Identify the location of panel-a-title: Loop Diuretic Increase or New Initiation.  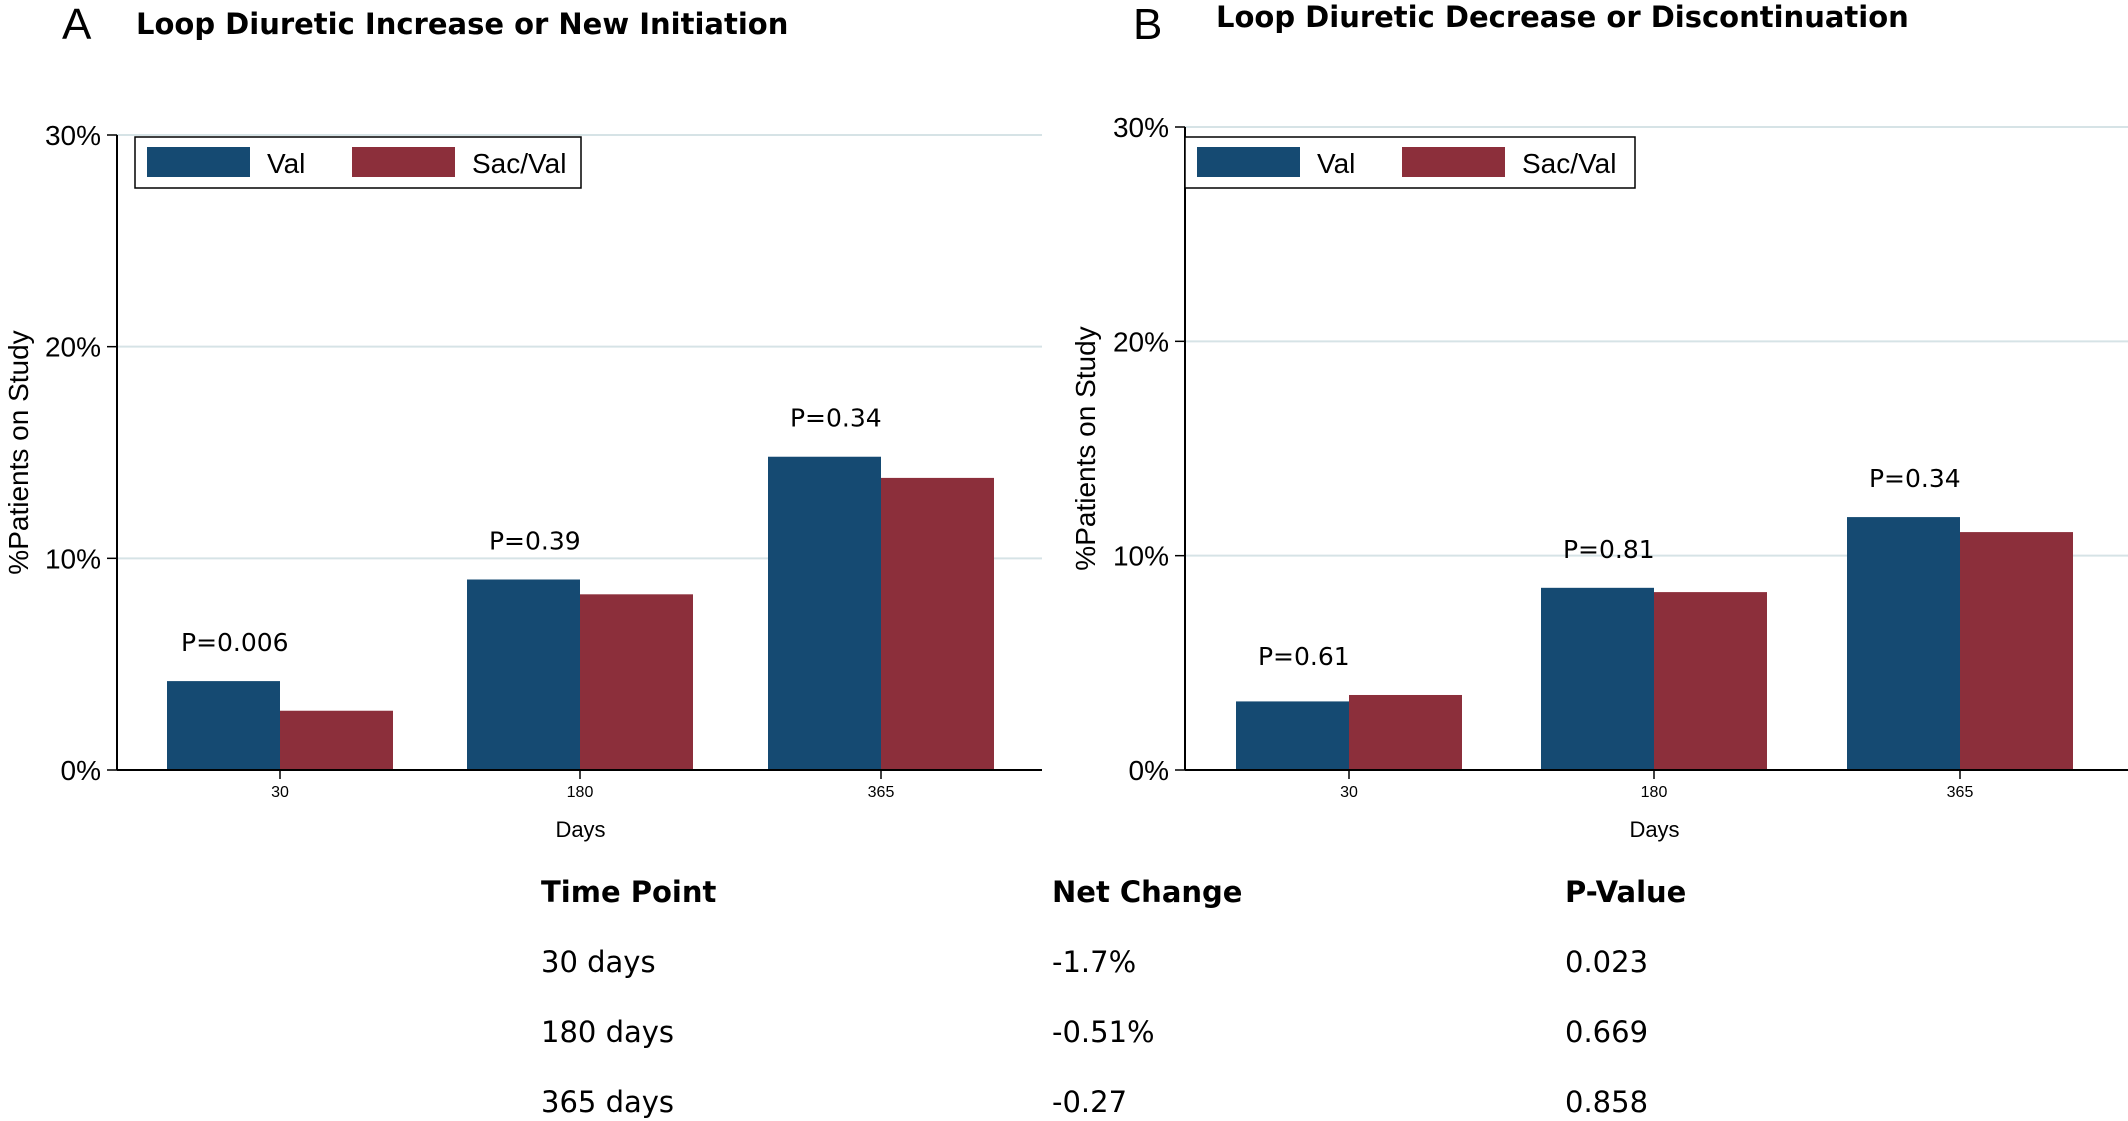
(462, 24).